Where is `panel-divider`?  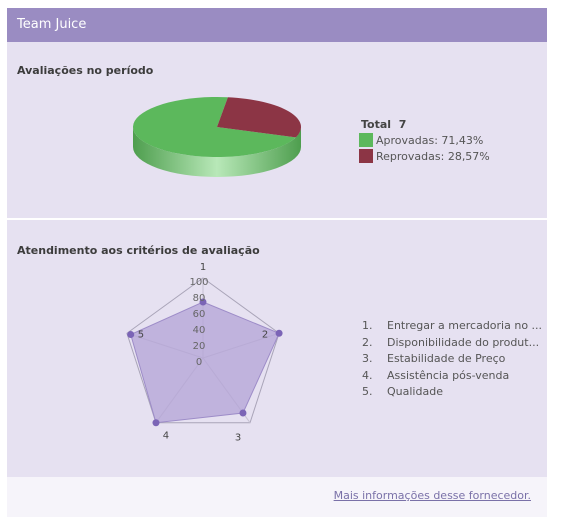
panel-divider is located at coordinates (277, 219).